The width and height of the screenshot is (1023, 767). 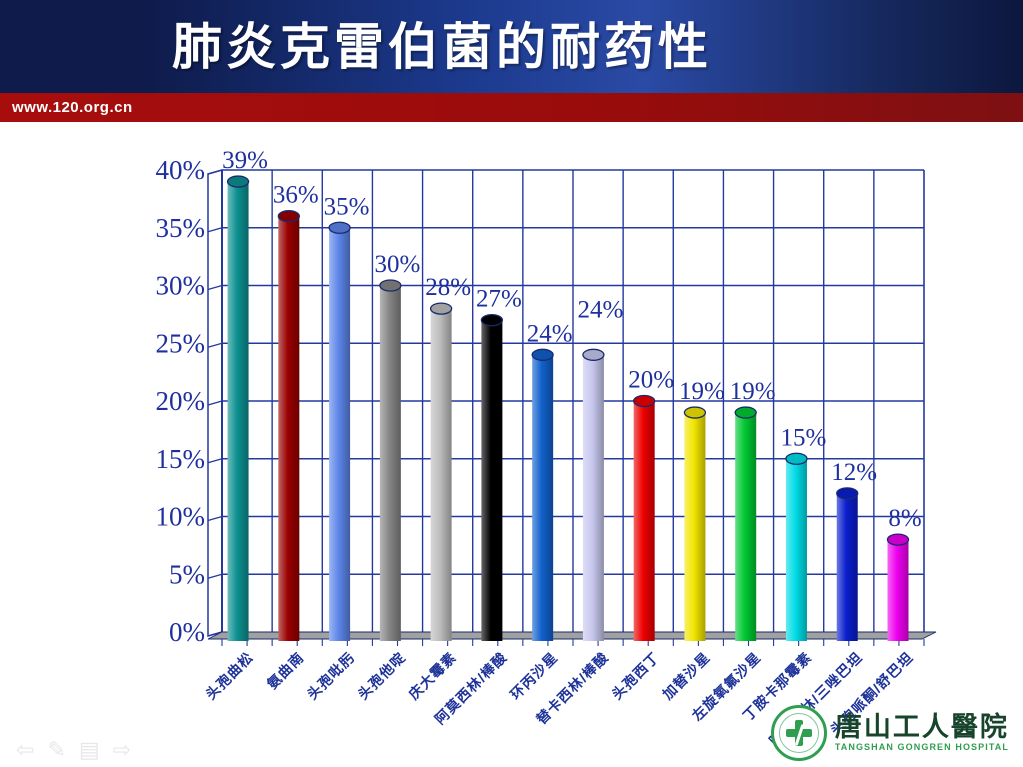 I want to click on y-axis-label: 0%, so click(x=187, y=632).